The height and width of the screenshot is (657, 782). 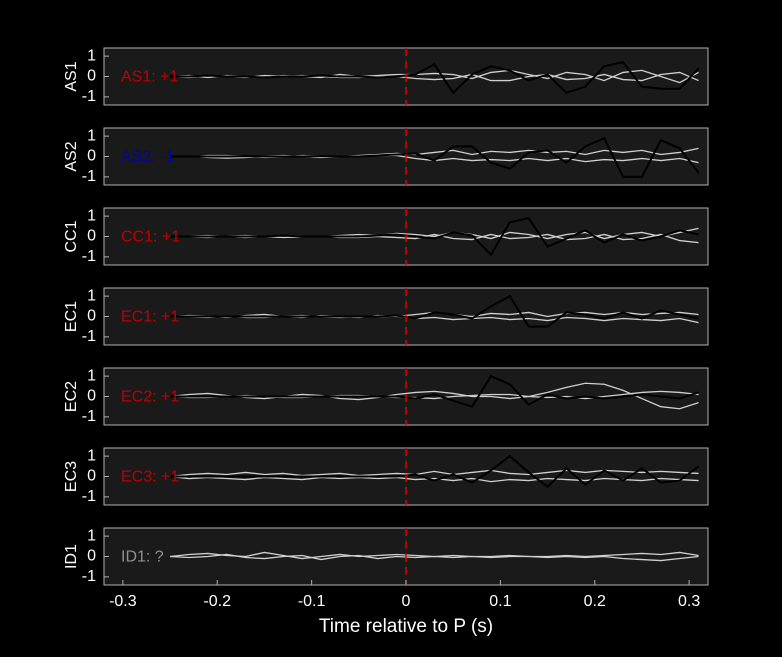 What do you see at coordinates (406, 626) in the screenshot?
I see `x-axis-label: Time relative to P (s)` at bounding box center [406, 626].